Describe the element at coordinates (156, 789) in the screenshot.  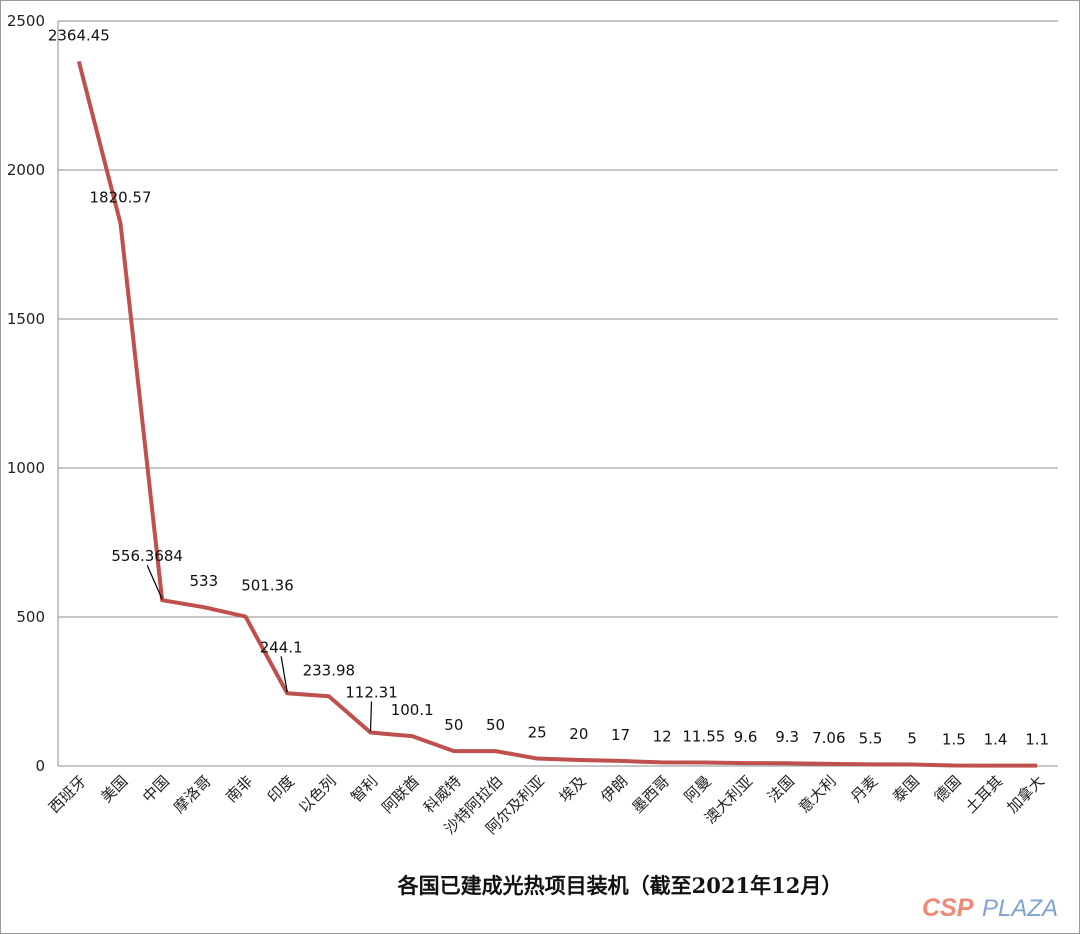
I see `x-tick-label: 中国` at that location.